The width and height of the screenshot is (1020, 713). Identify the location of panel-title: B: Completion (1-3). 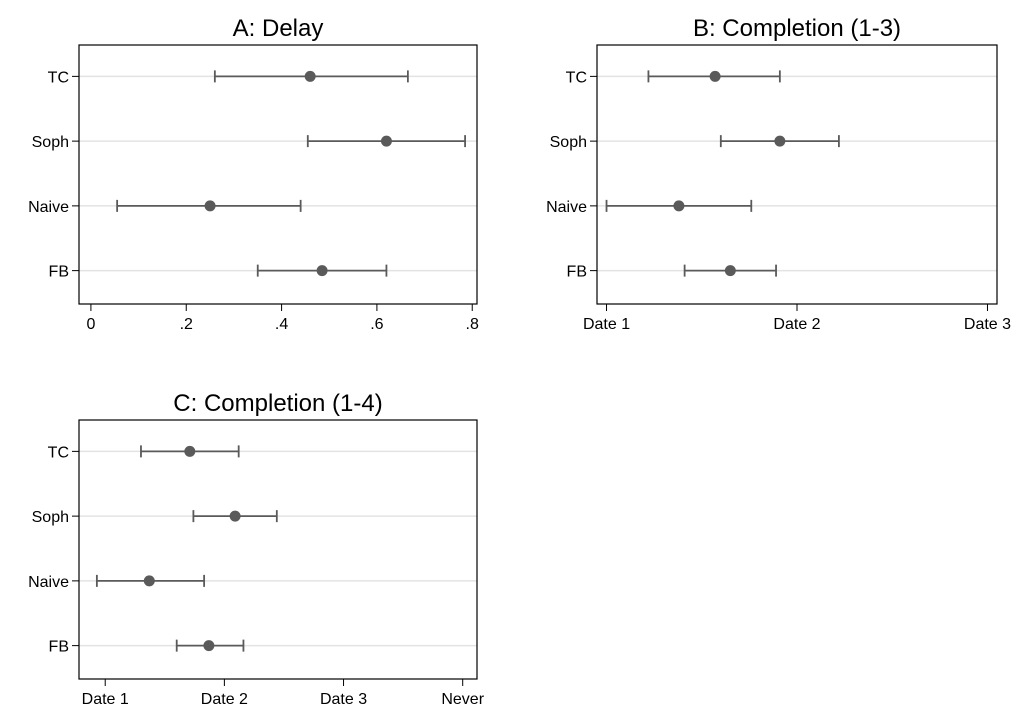
(797, 28).